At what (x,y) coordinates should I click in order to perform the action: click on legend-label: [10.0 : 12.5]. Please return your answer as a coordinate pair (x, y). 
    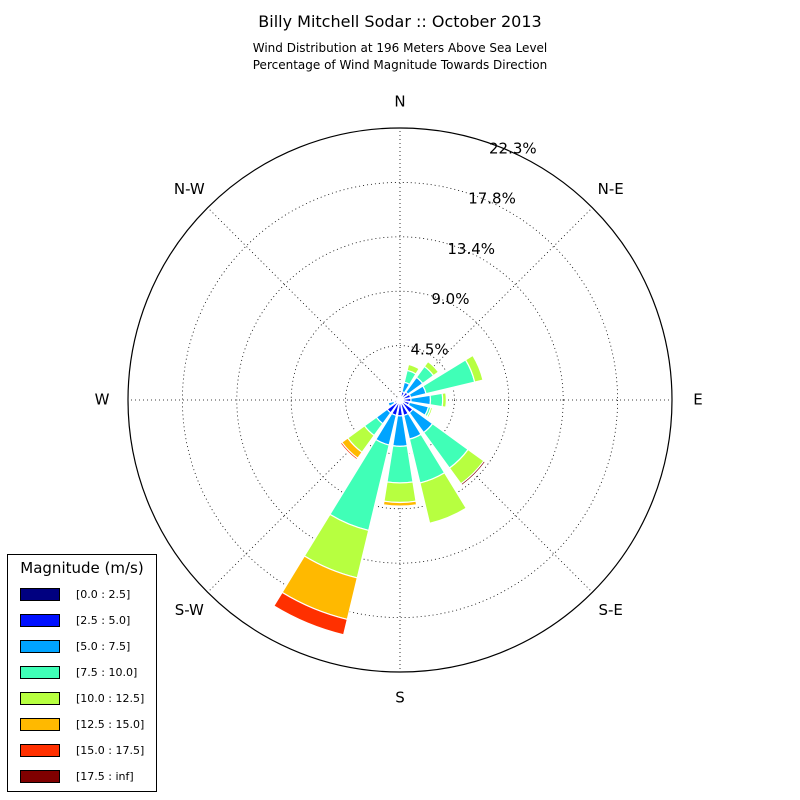
    Looking at the image, I should click on (110, 698).